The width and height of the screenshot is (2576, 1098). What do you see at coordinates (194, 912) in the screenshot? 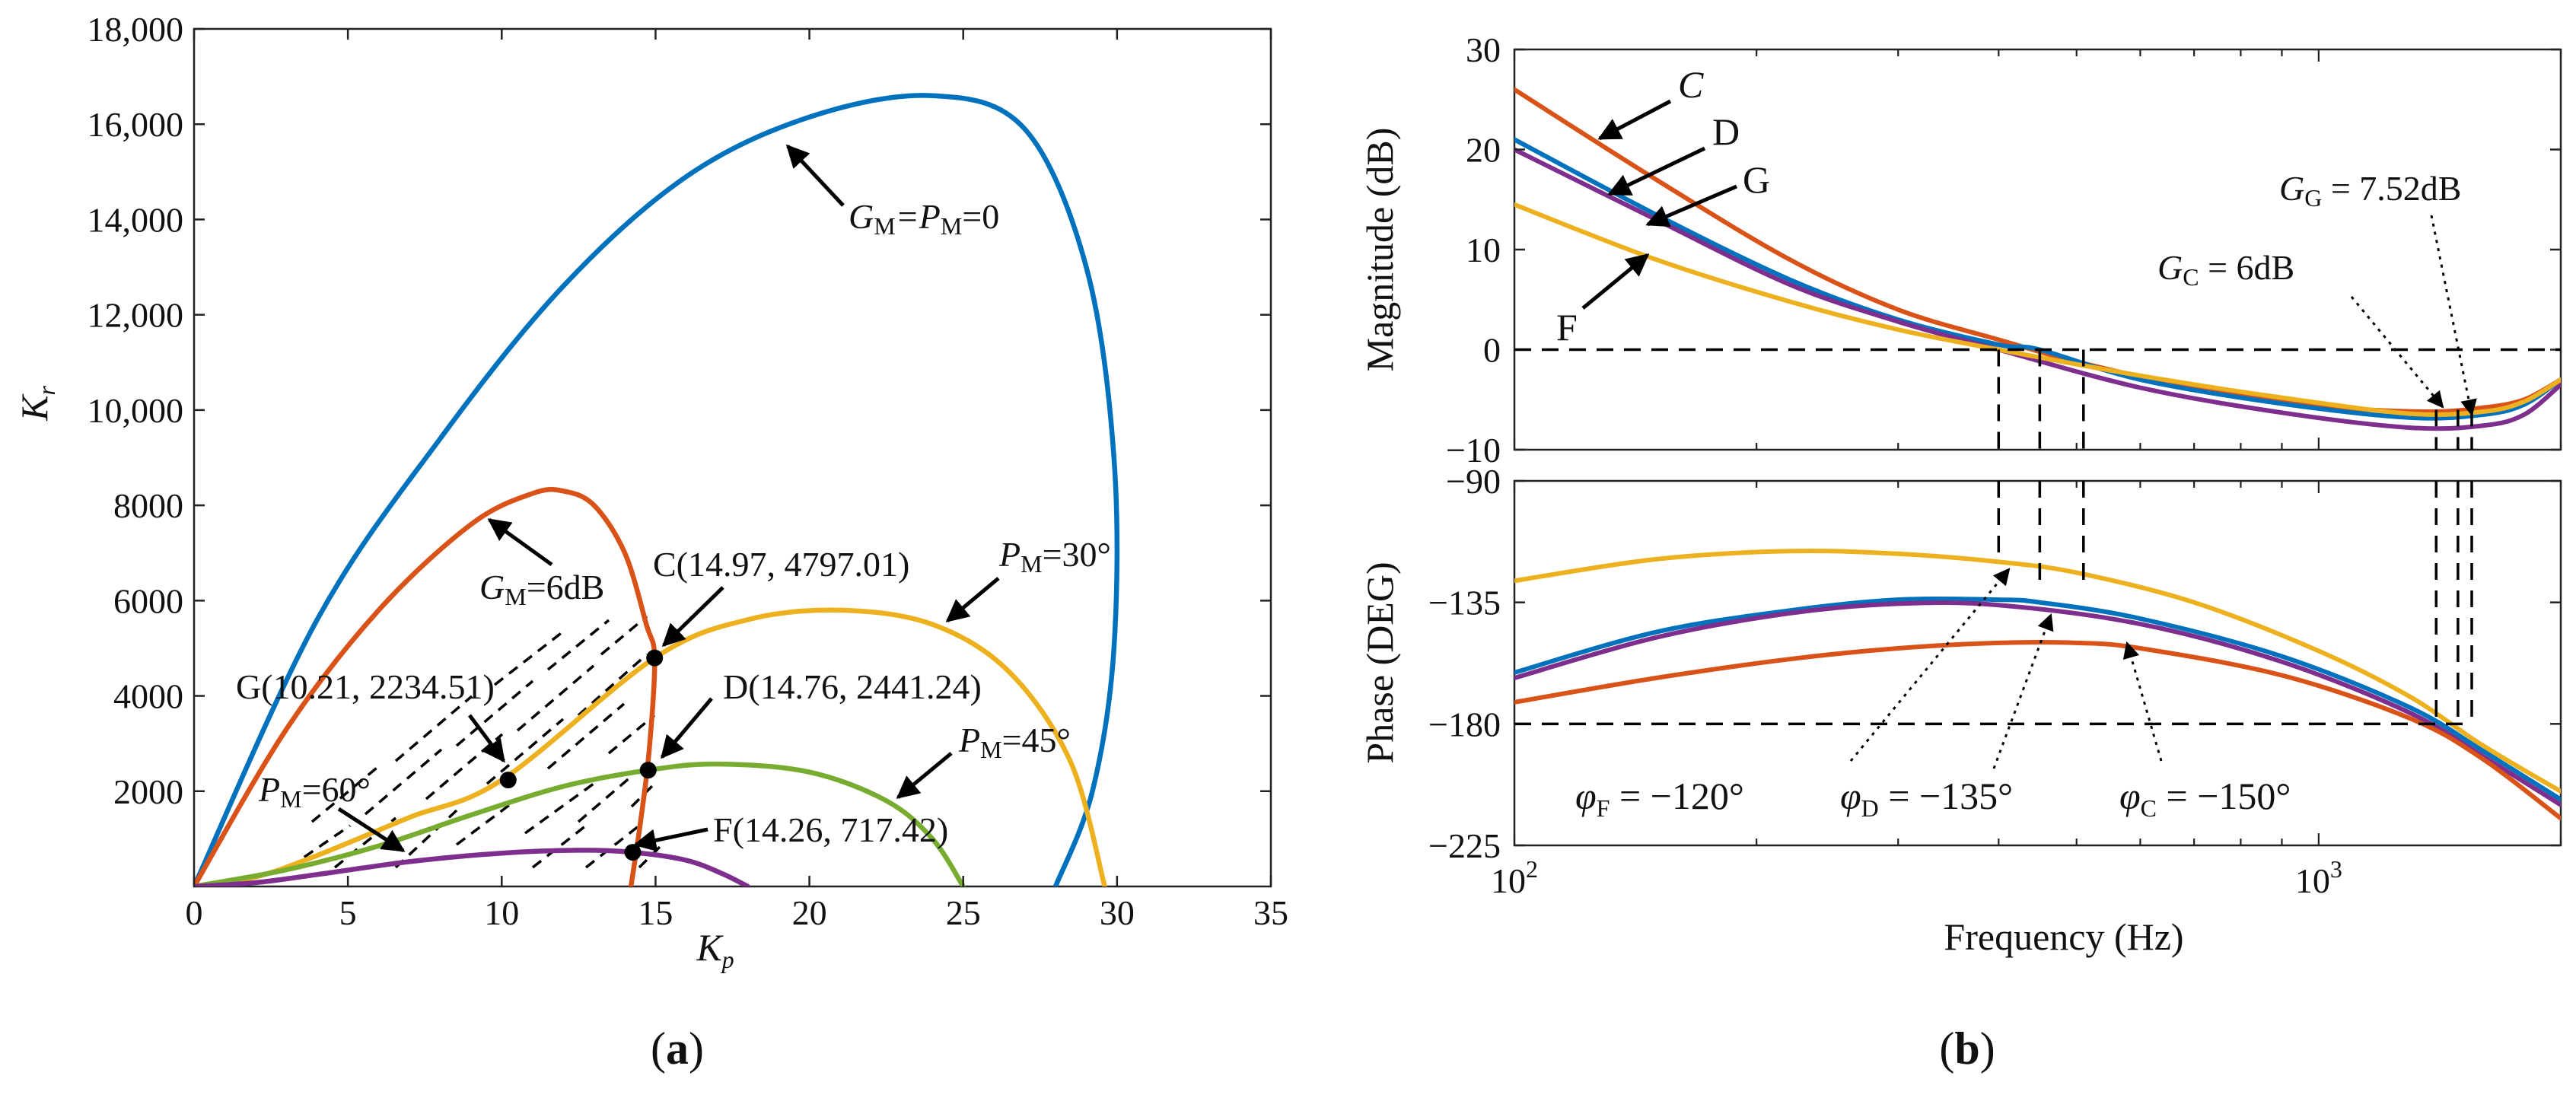
I see `panel-a-xtick-label: 0` at bounding box center [194, 912].